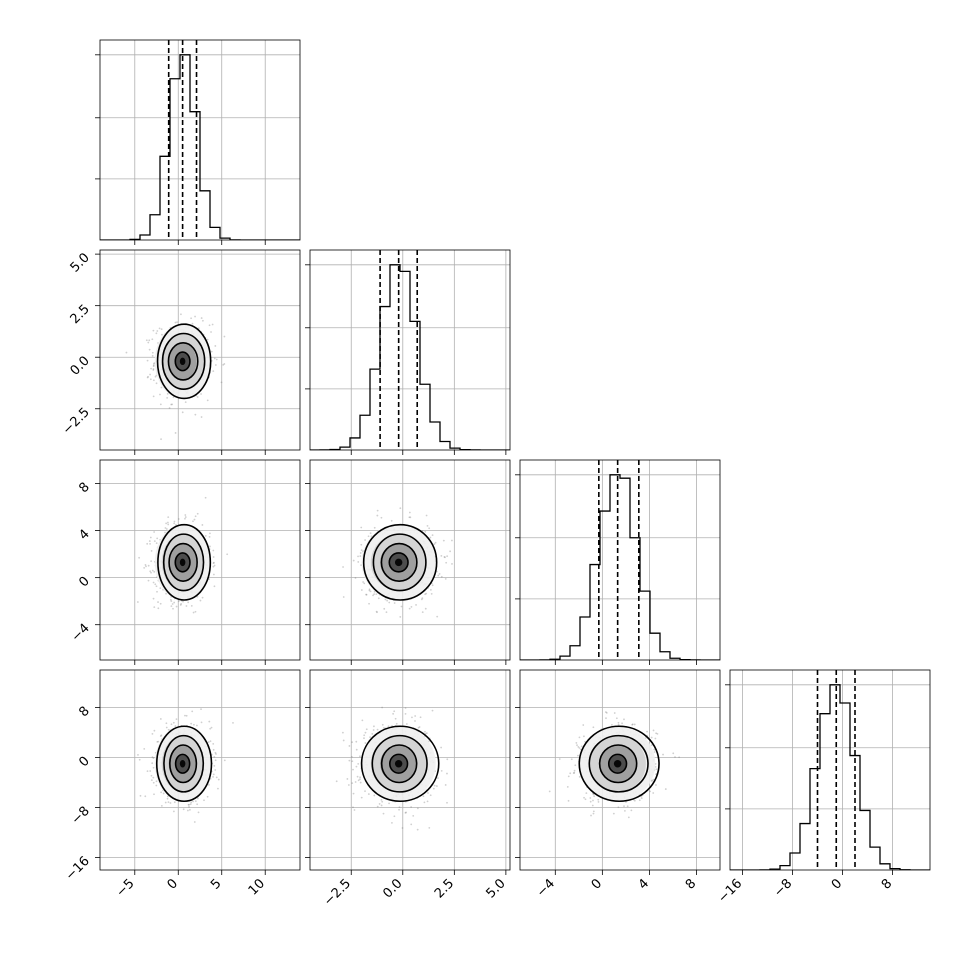  Describe the element at coordinates (80, 314) in the screenshot. I see `y-tick-label: 2.5` at that location.